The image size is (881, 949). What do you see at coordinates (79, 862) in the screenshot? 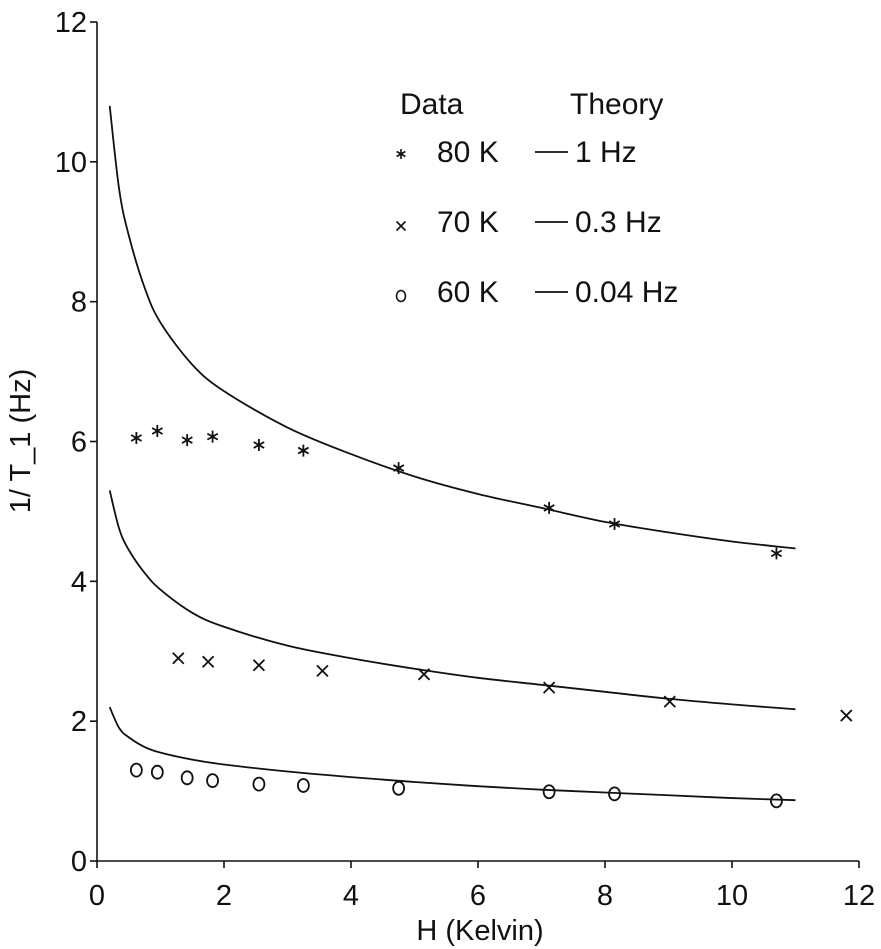
I see `y-tick-label: 0` at bounding box center [79, 862].